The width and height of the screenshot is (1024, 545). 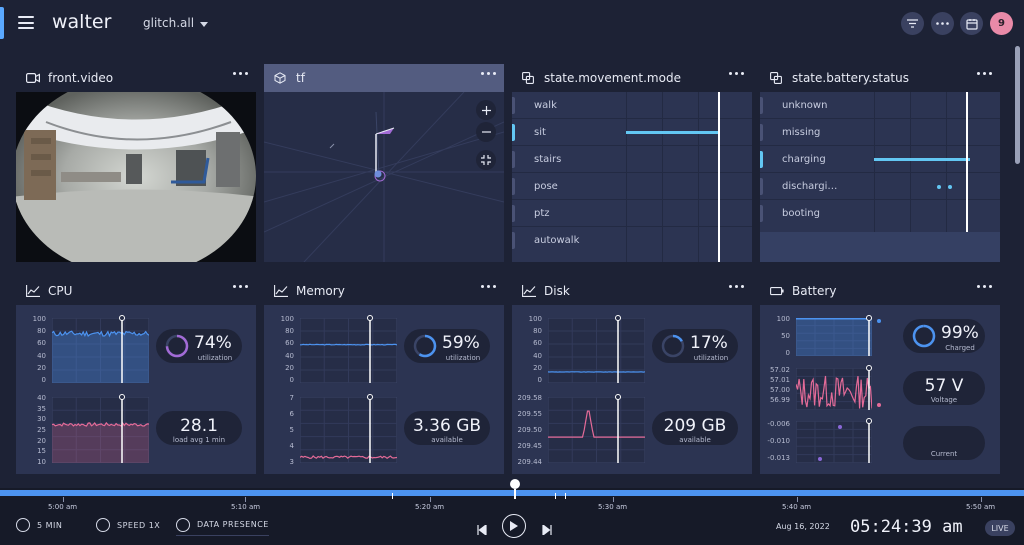 I want to click on series-line, so click(x=100, y=334).